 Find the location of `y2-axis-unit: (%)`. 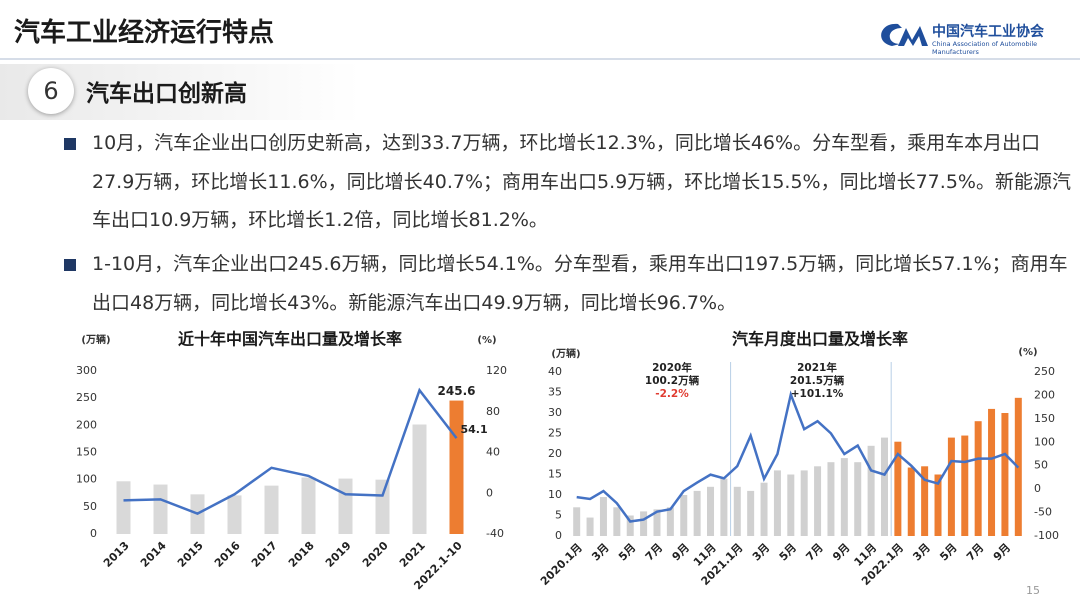

y2-axis-unit: (%) is located at coordinates (1027, 352).